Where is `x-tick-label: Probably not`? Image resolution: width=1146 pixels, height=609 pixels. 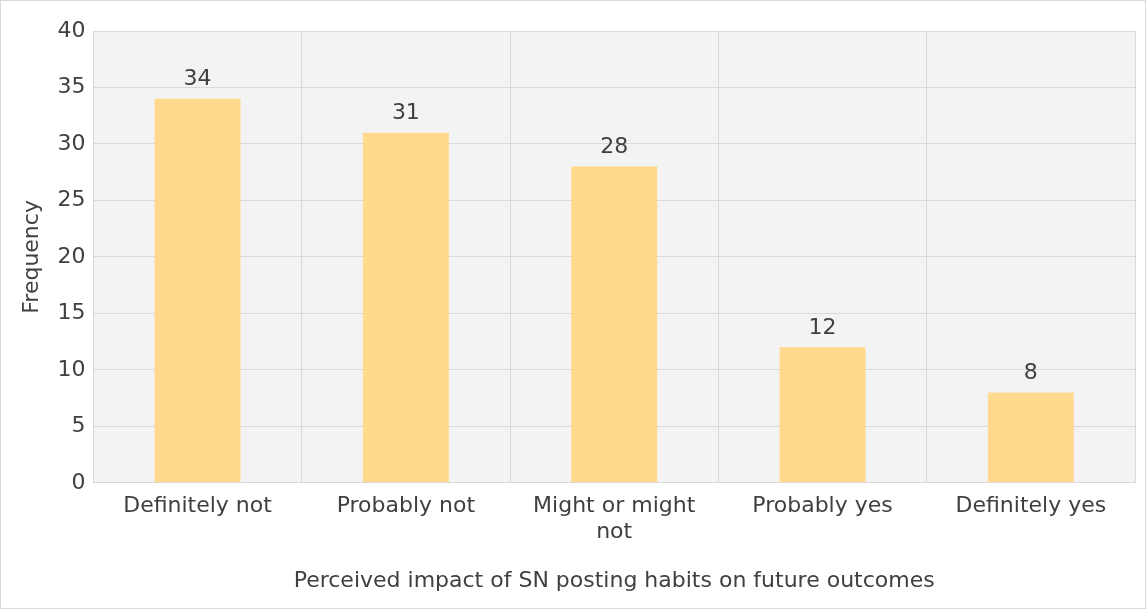 x-tick-label: Probably not is located at coordinates (406, 504).